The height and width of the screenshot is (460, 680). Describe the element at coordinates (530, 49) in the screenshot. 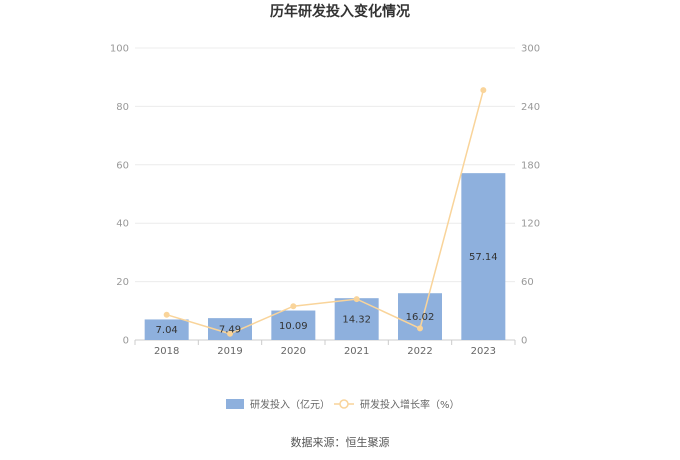

I see `right-tick-label: 300` at that location.